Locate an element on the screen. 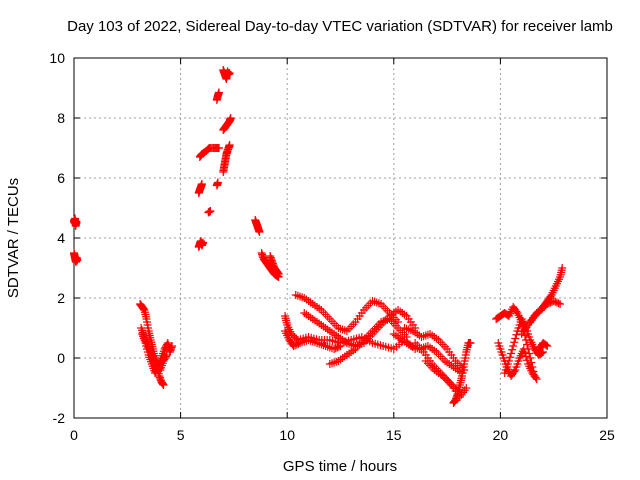 Image resolution: width=640 pixels, height=480 pixels. x-tick-label: 15 is located at coordinates (394, 435).